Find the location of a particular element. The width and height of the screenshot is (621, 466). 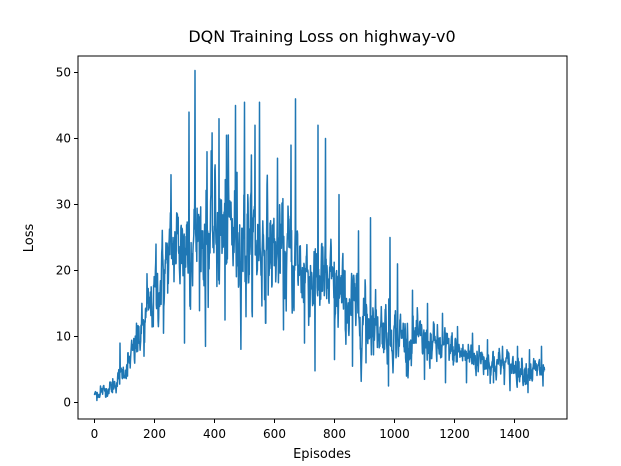

x-tick-label: 1000 is located at coordinates (394, 434).